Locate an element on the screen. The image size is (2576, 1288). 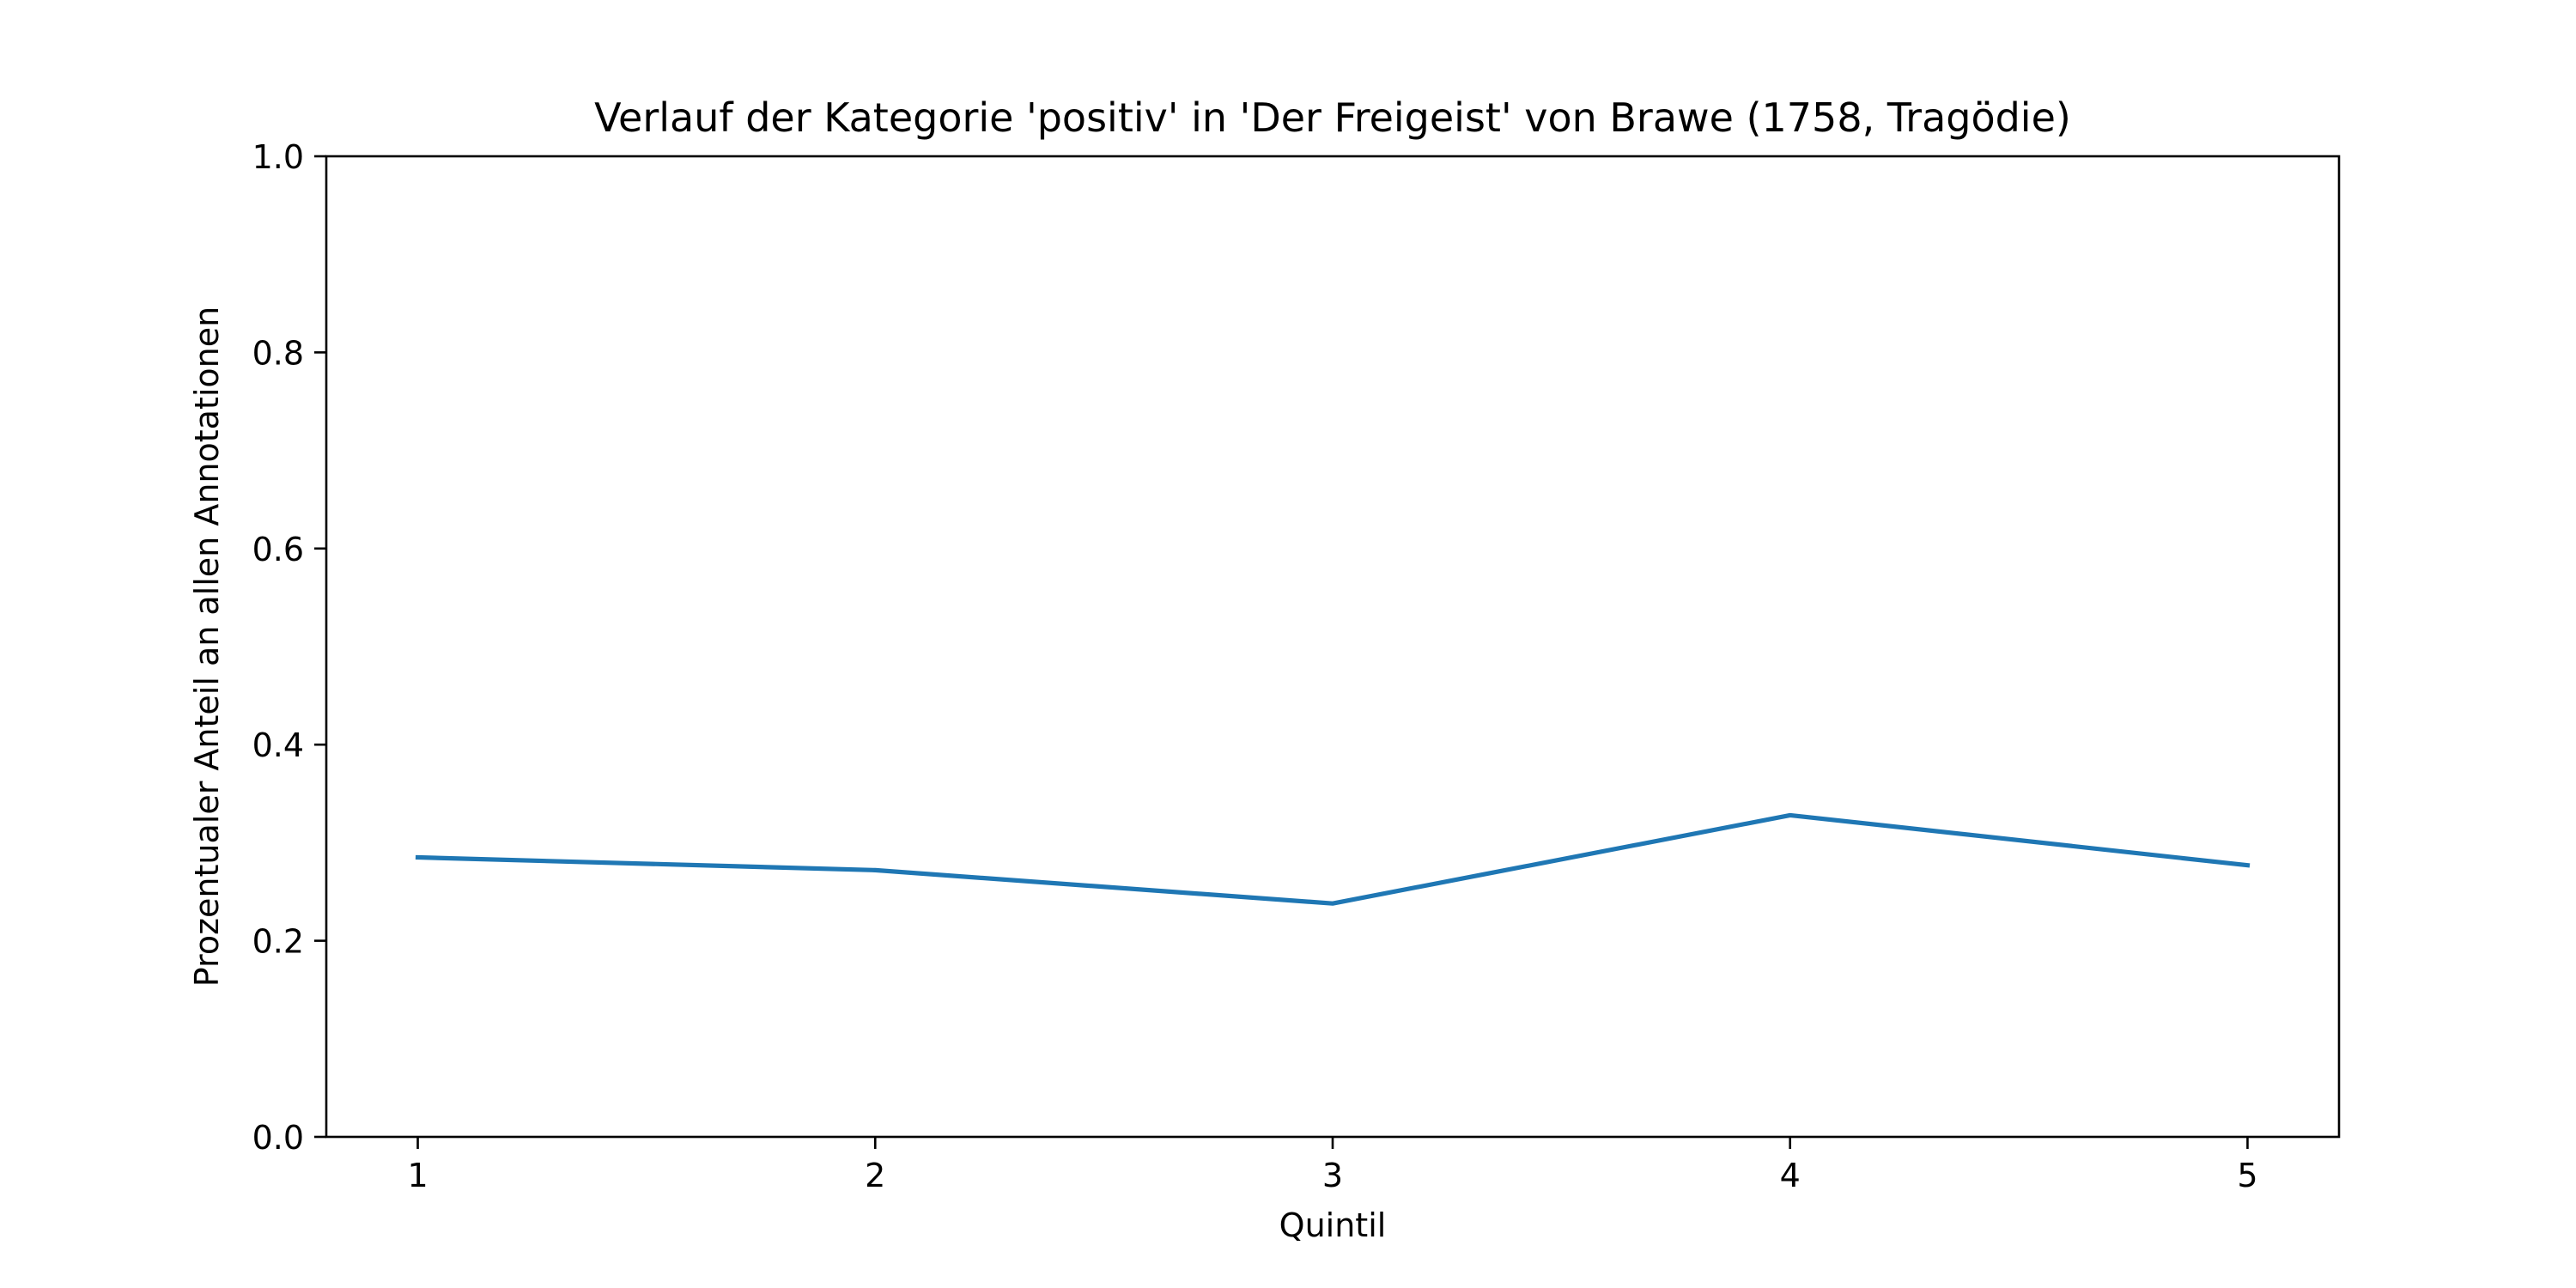
x-axis-label: Quintil is located at coordinates (1333, 1225).